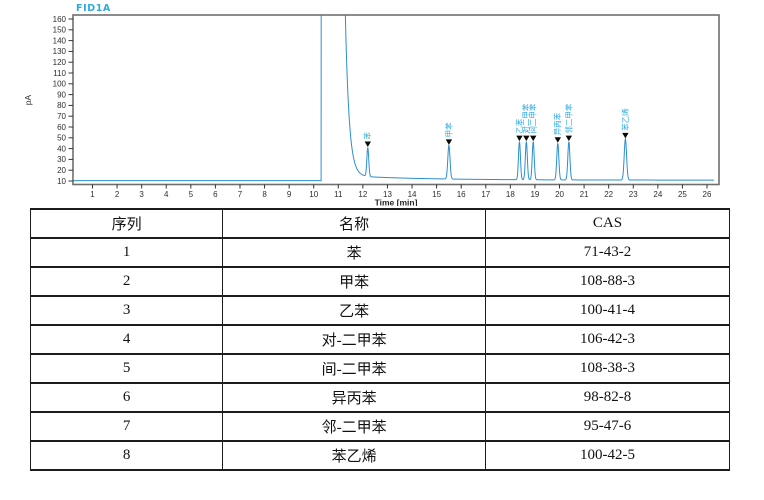  Describe the element at coordinates (126, 426) in the screenshot. I see `seq-cell: 7` at that location.